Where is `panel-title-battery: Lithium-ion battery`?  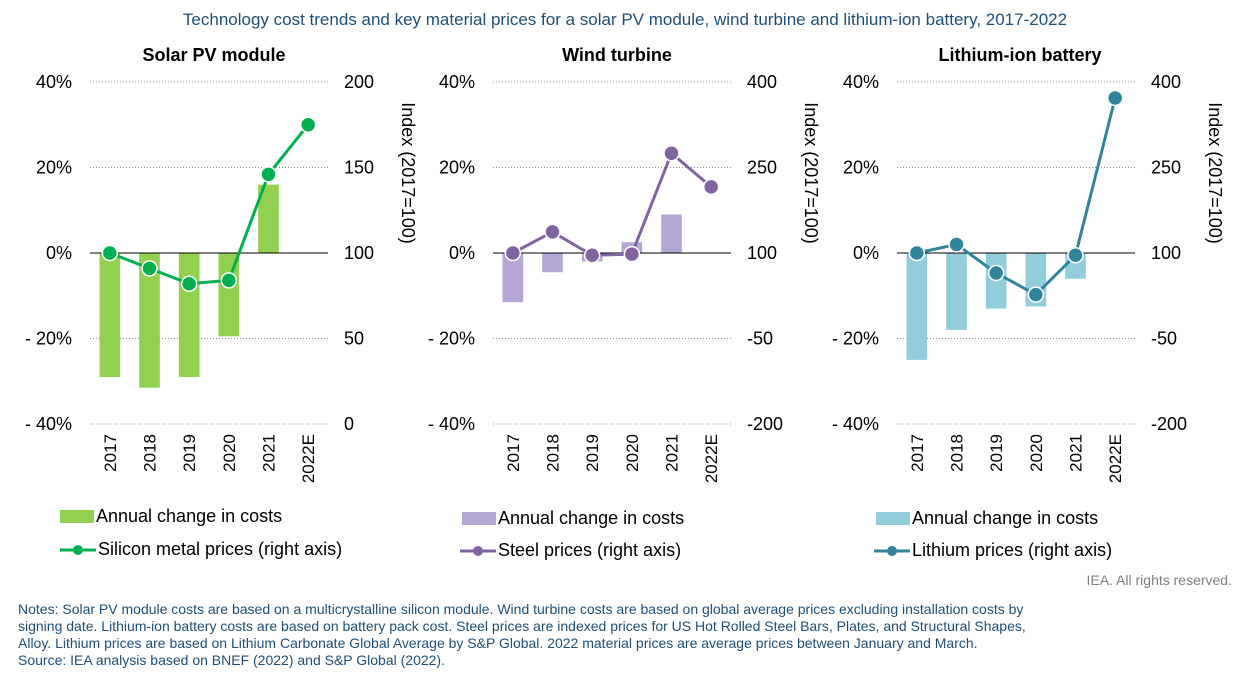
panel-title-battery: Lithium-ion battery is located at coordinates (1020, 55).